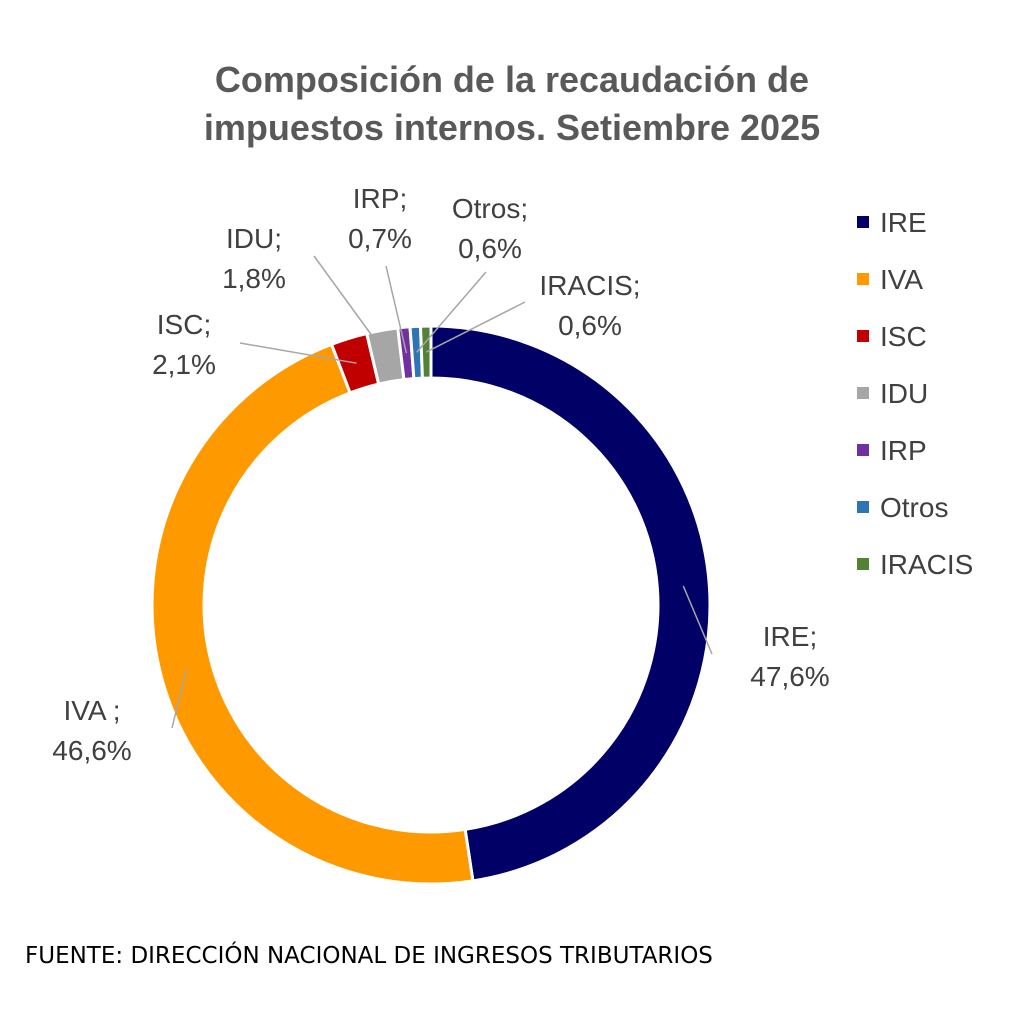 The width and height of the screenshot is (1024, 1024). What do you see at coordinates (863, 222) in the screenshot?
I see `legend-swatch-ire` at bounding box center [863, 222].